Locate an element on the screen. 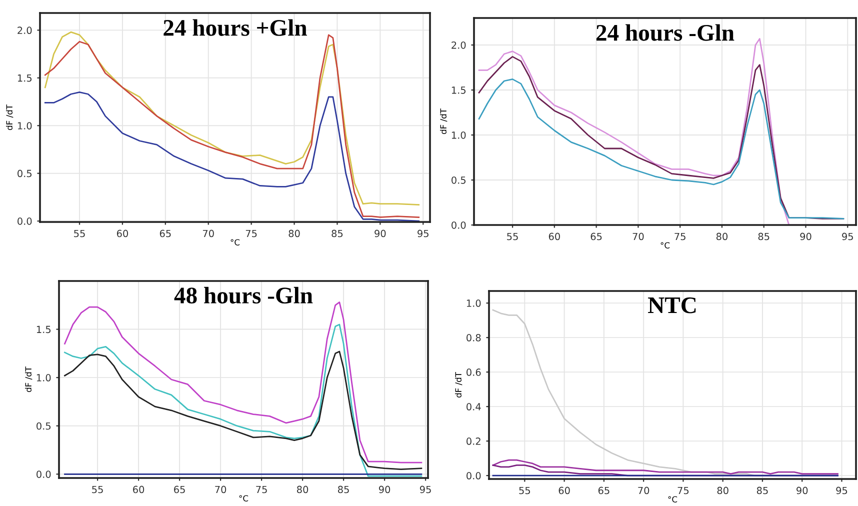  y-tick-label: 0.8 is located at coordinates (473, 338).